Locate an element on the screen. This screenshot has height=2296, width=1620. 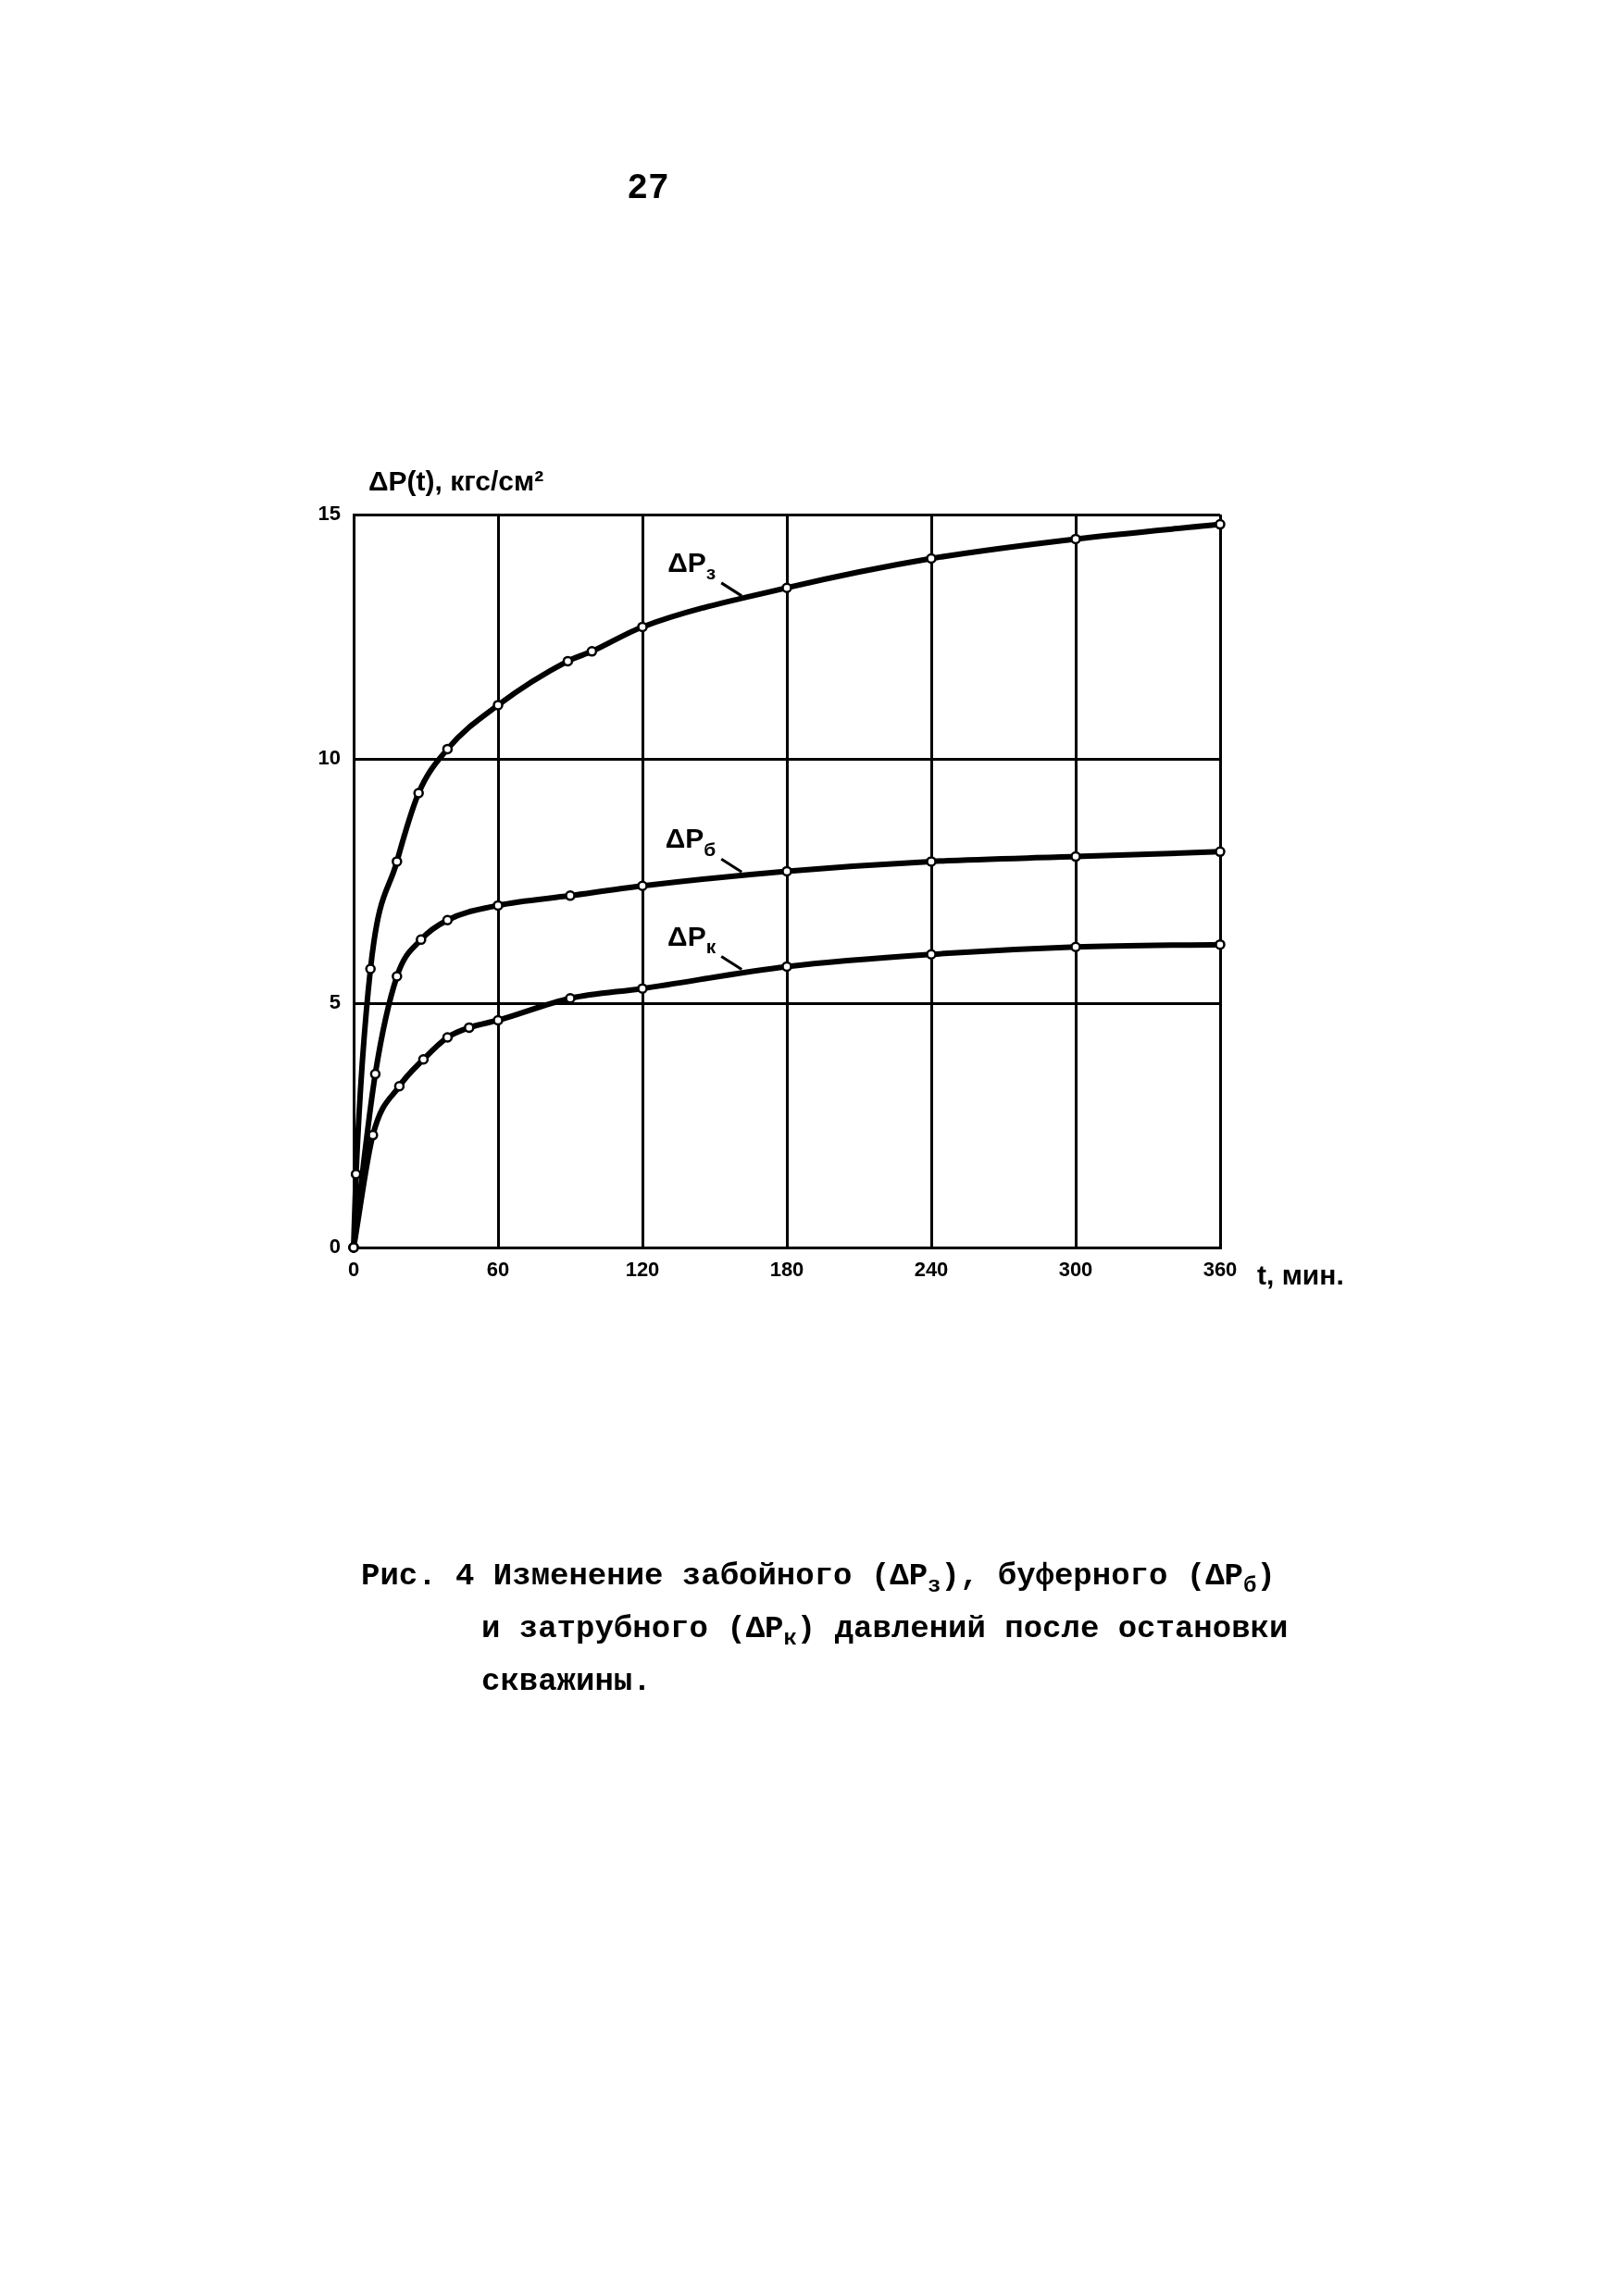
text: 27 is located at coordinates (648, 188).